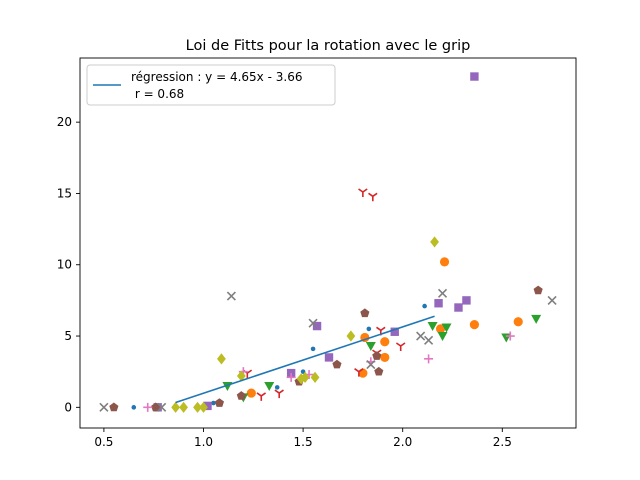  I want to click on legend-box, so click(211, 85).